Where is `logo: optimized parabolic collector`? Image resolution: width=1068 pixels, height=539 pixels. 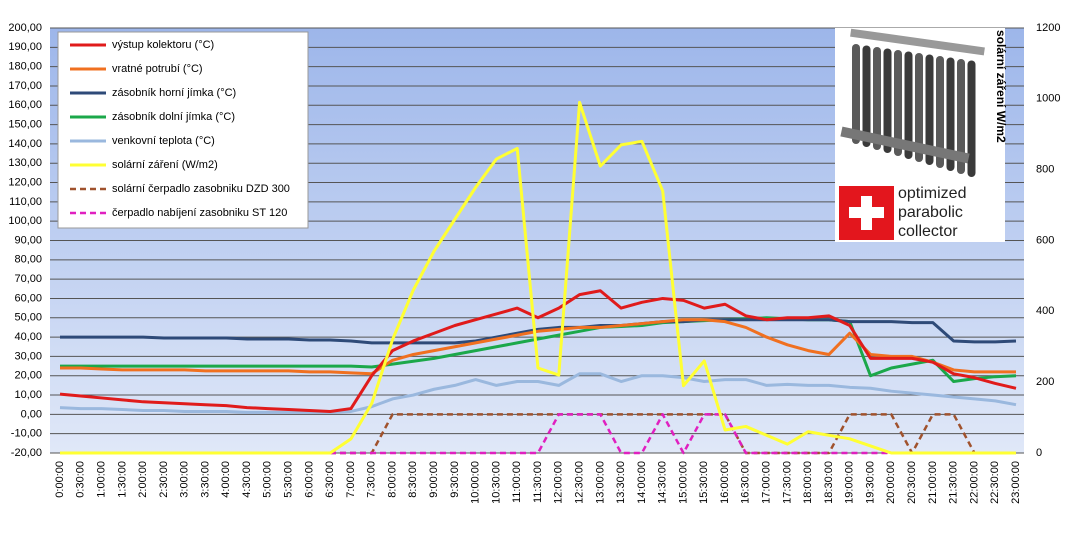
logo: optimized parabolic collector is located at coordinates (920, 135).